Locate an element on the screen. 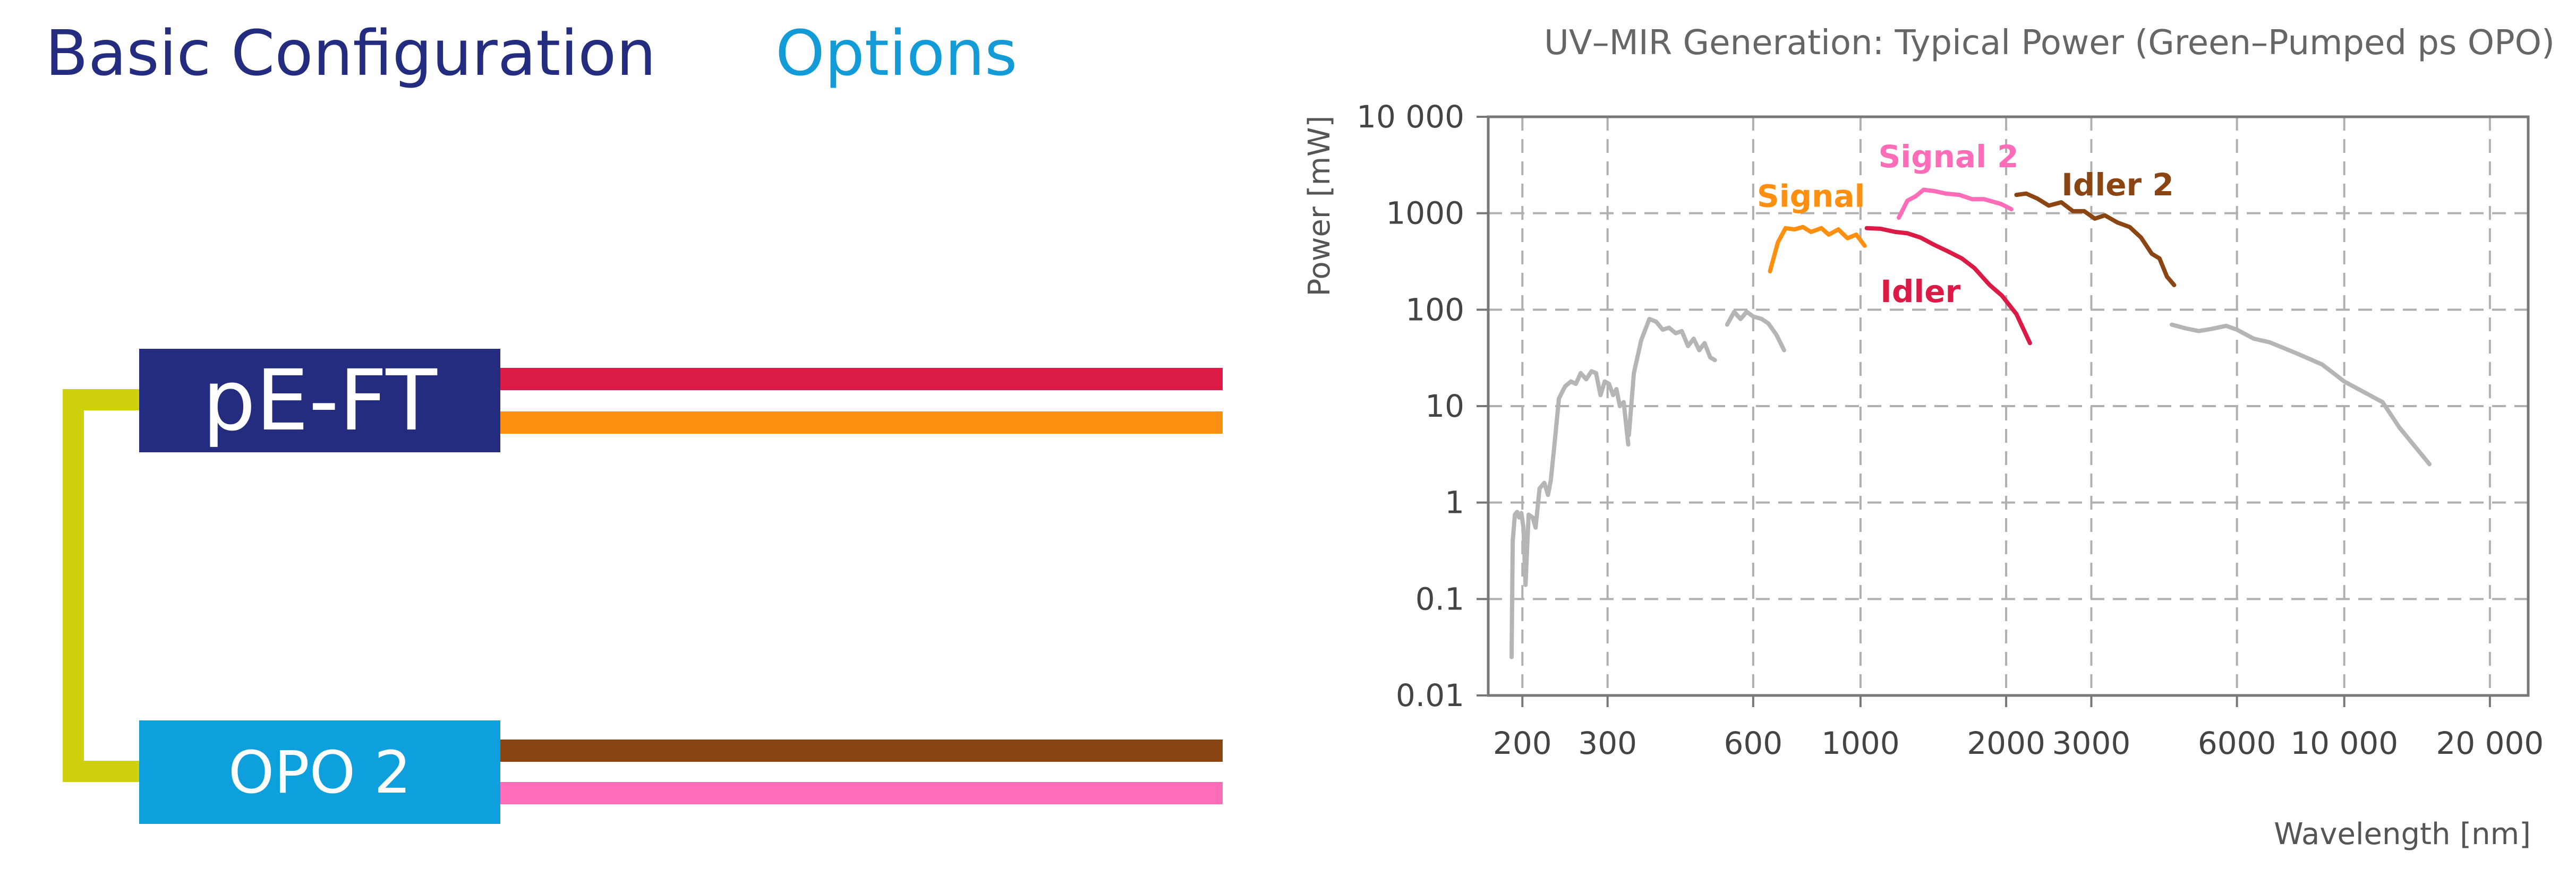  x-tick-label: 1000 is located at coordinates (1861, 743).